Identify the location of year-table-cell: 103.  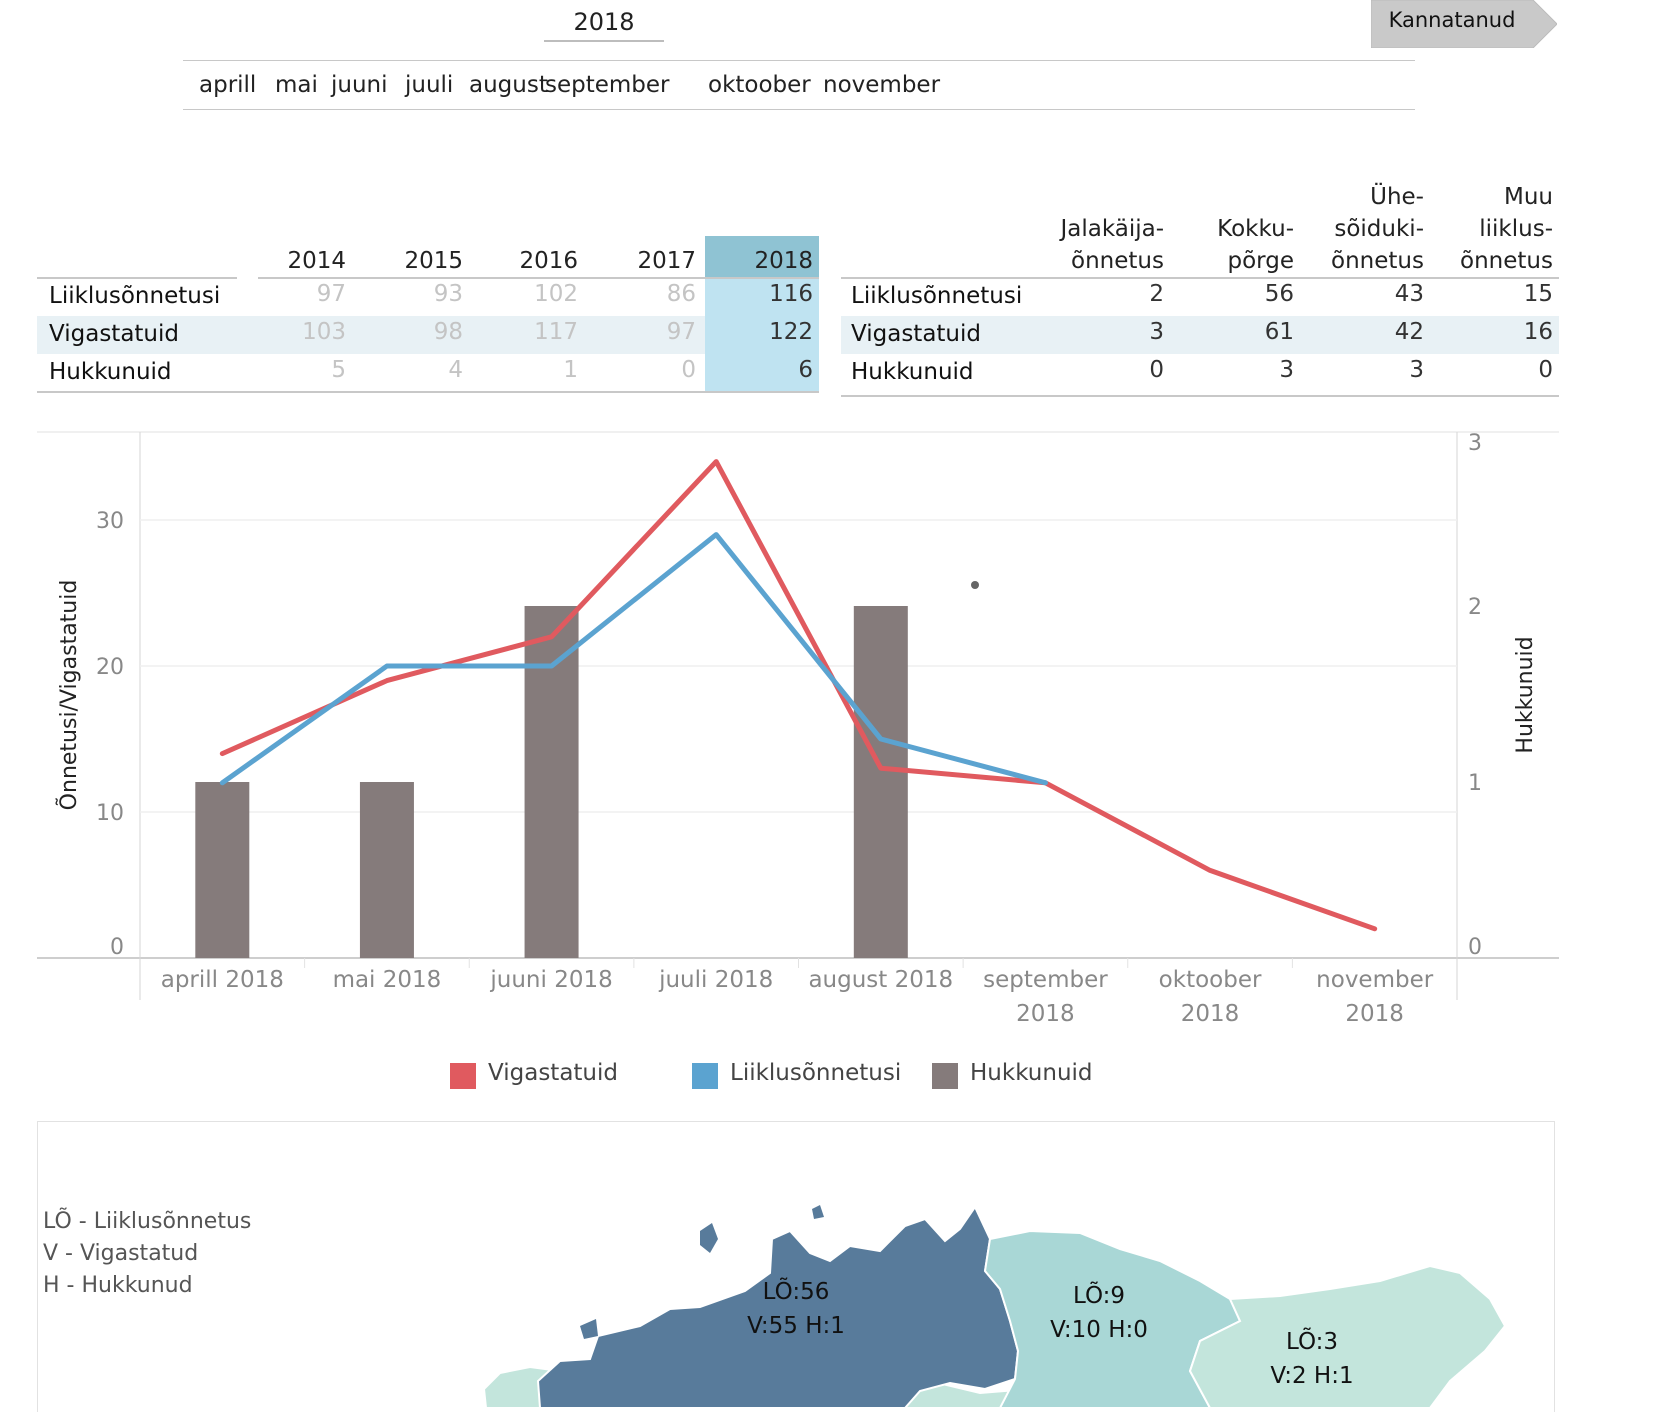
(324, 332).